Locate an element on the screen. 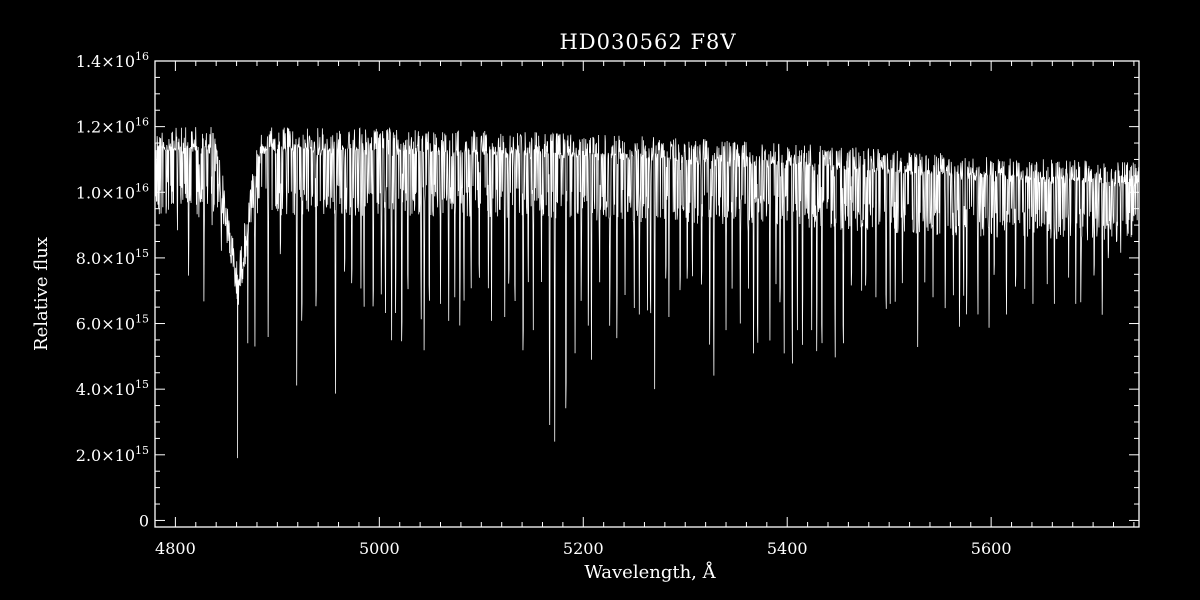  y-tick-mantissa: 4.0×10 is located at coordinates (105, 389).